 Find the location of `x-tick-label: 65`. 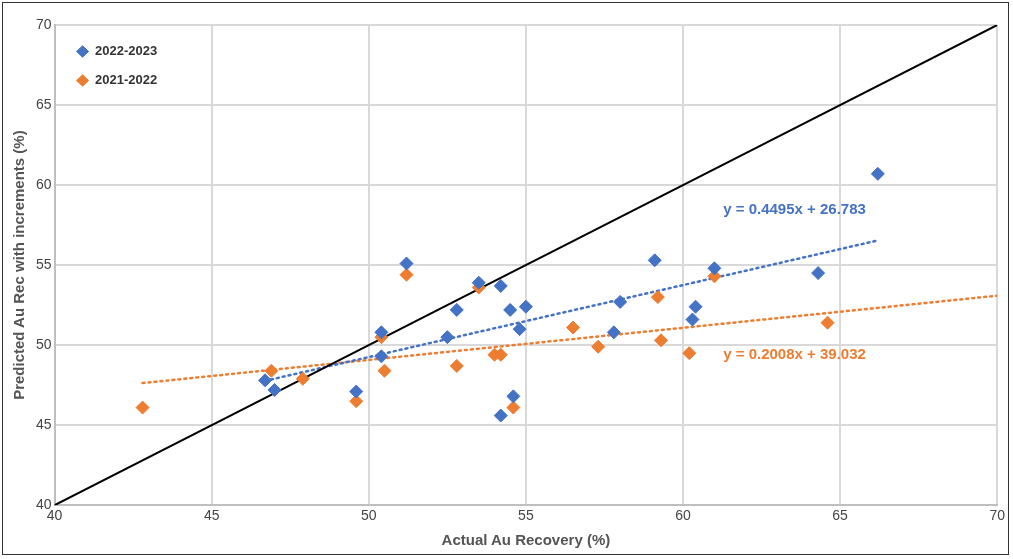

x-tick-label: 65 is located at coordinates (840, 515).